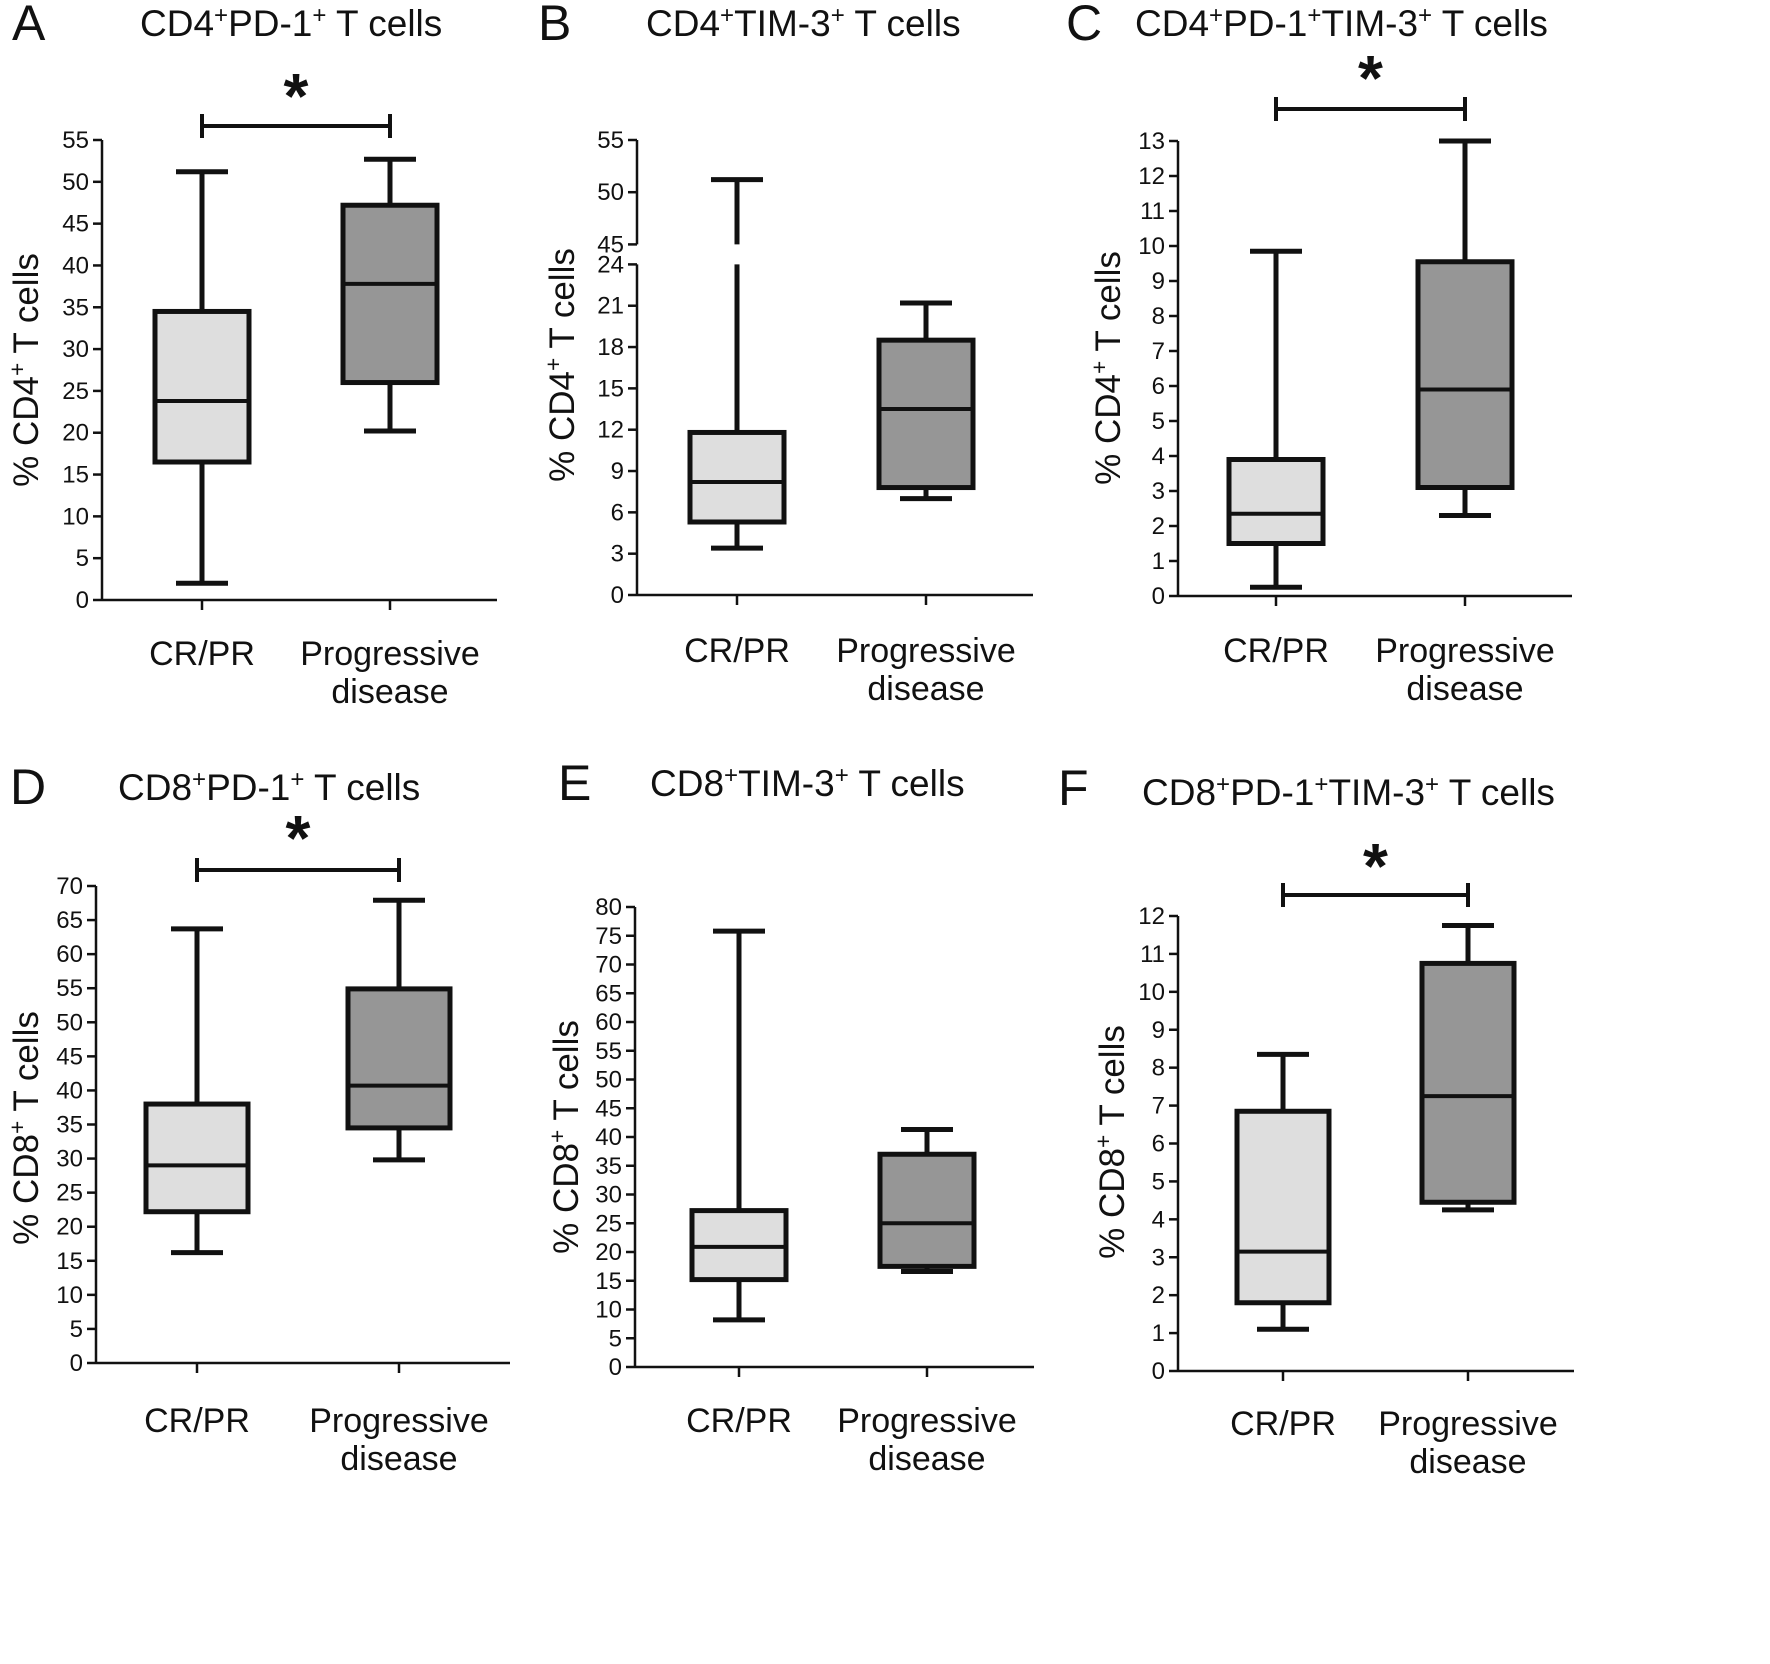 The height and width of the screenshot is (1664, 1770). Describe the element at coordinates (608, 936) in the screenshot. I see `y-tick-label: 75` at that location.